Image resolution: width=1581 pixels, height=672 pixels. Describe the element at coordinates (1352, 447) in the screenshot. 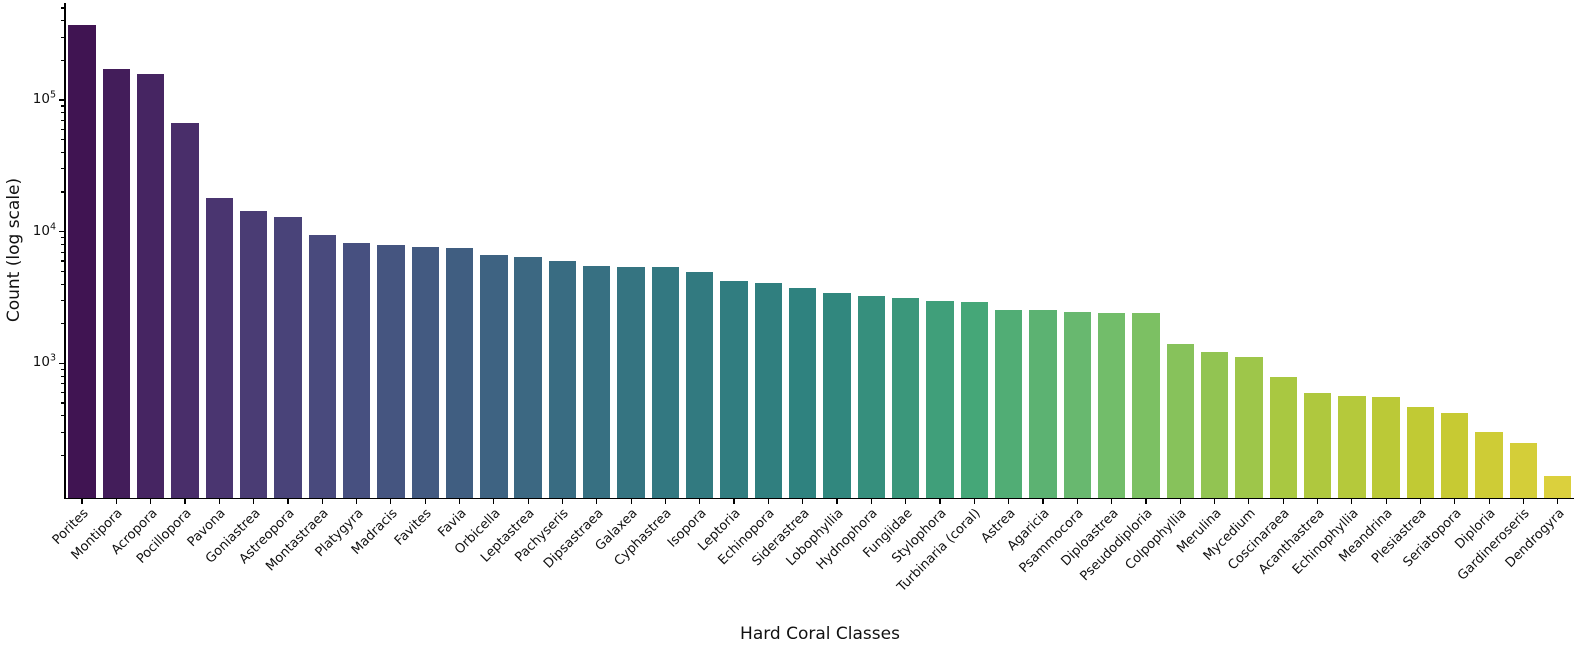

I see `bar-echinophyllia` at that location.